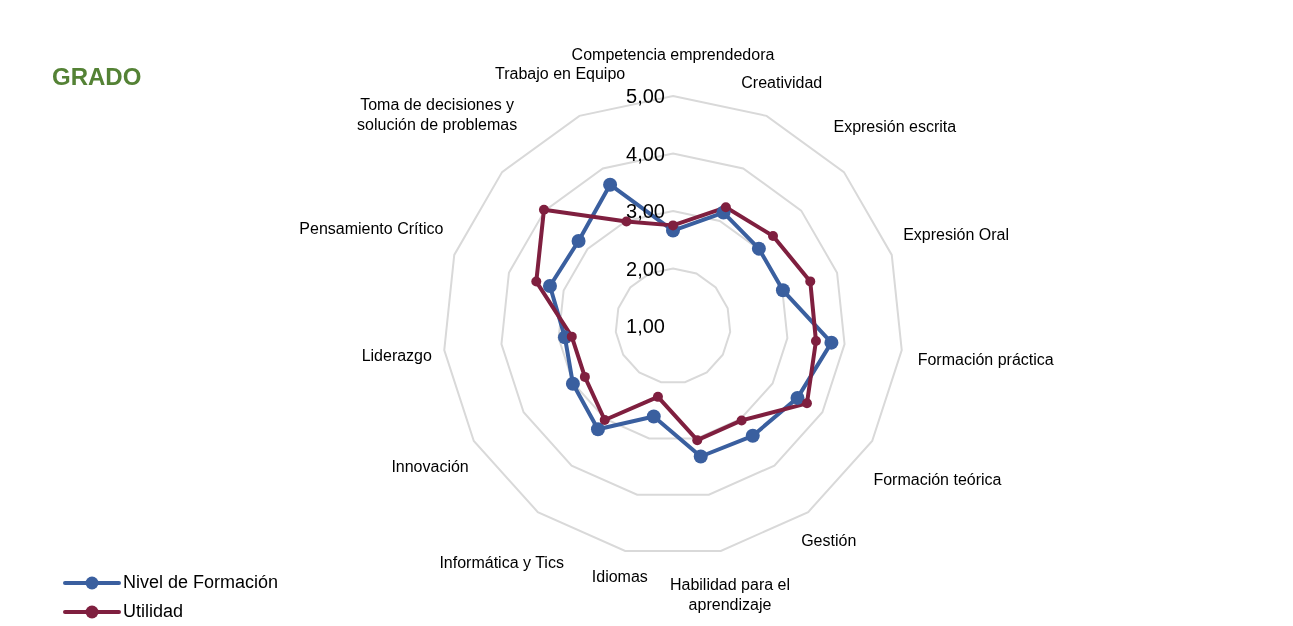  Describe the element at coordinates (201, 582) in the screenshot. I see `legend-label: Nivel de Formación` at that location.